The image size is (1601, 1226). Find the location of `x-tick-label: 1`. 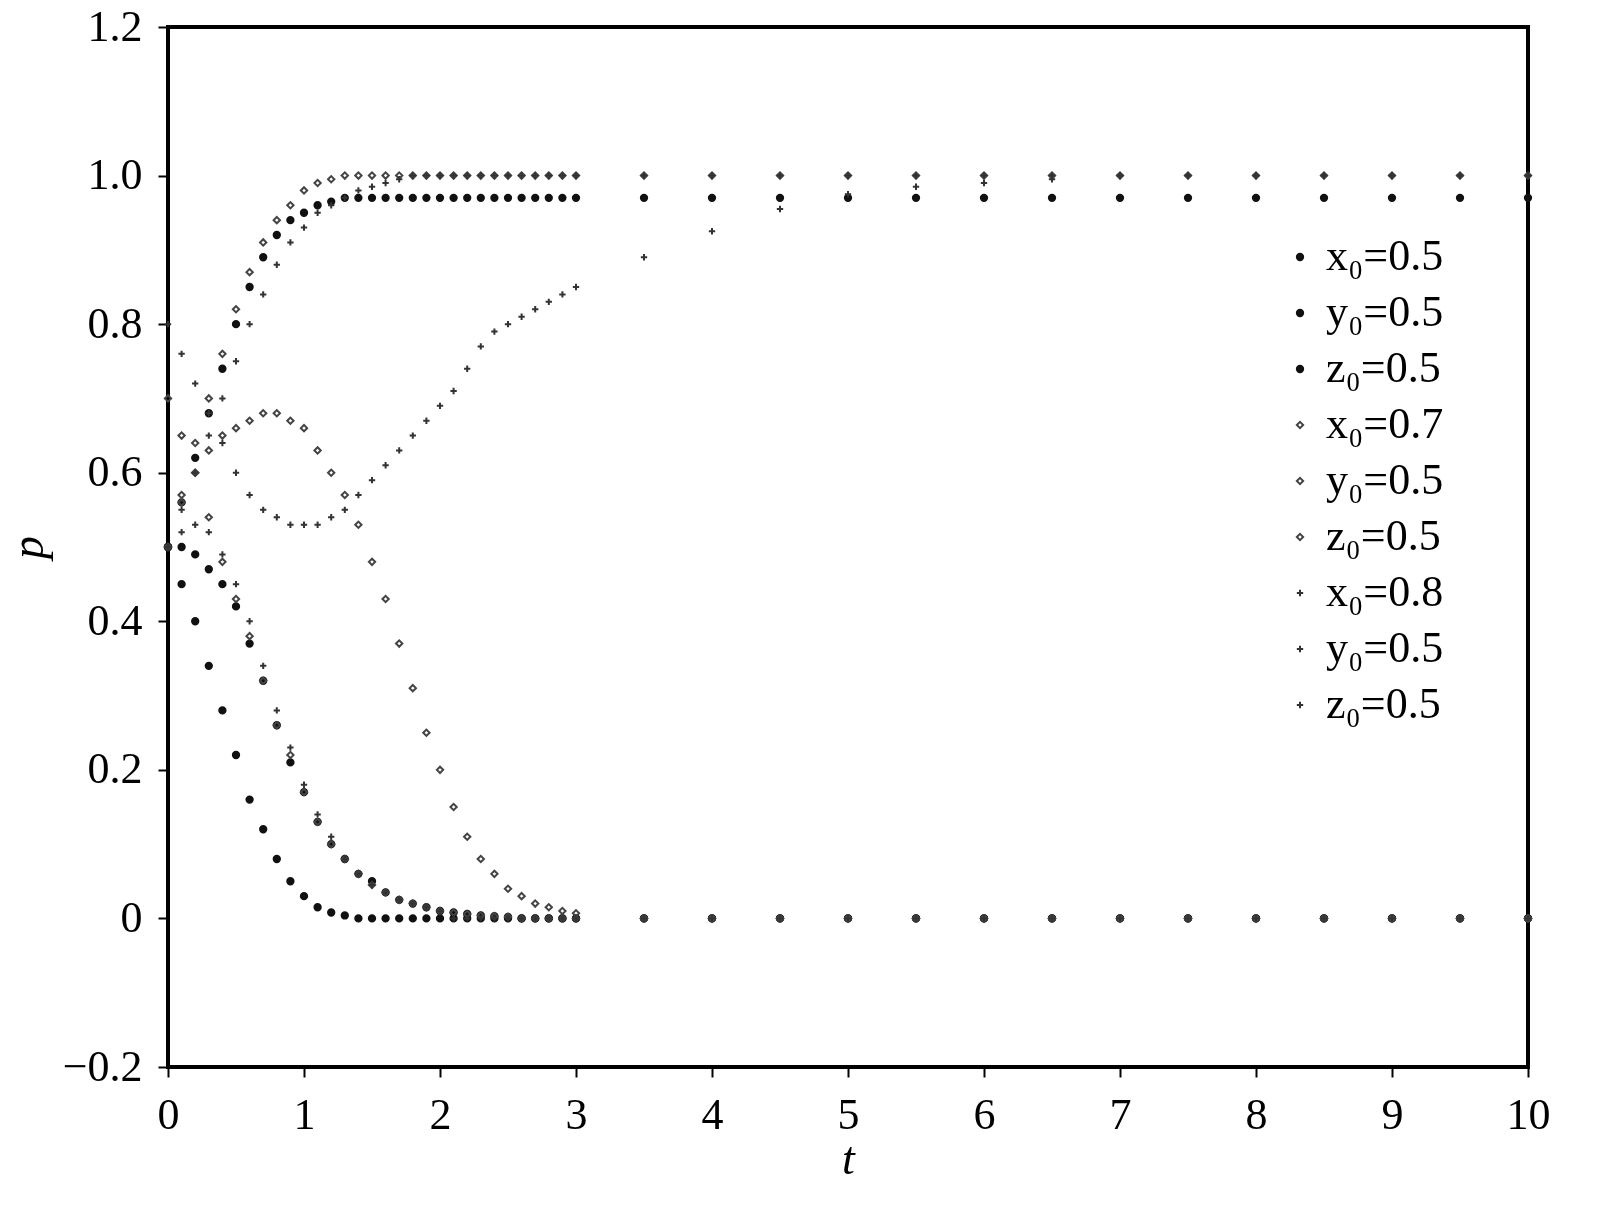

x-tick-label: 1 is located at coordinates (304, 1114).